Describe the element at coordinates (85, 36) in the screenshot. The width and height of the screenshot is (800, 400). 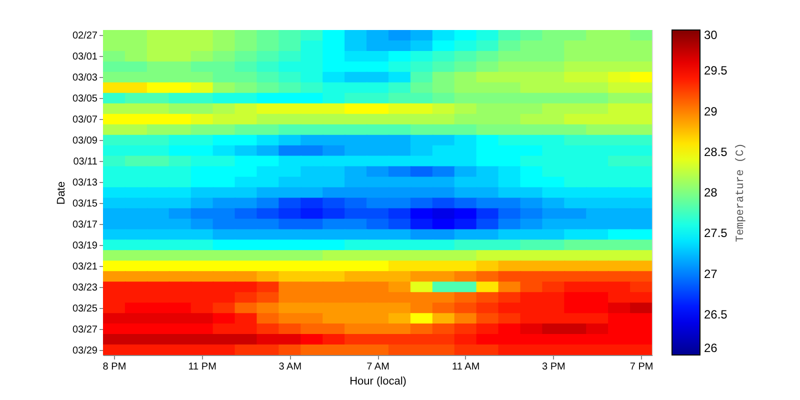
I see `y-tick-label: 02/27` at that location.